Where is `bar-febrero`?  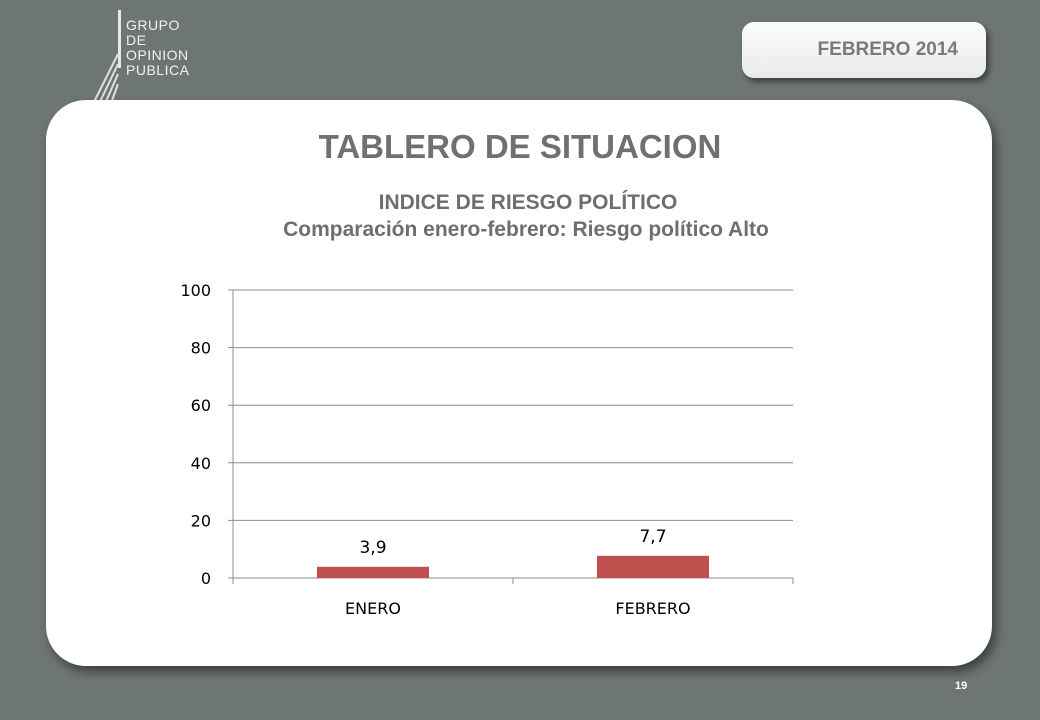 bar-febrero is located at coordinates (653, 566).